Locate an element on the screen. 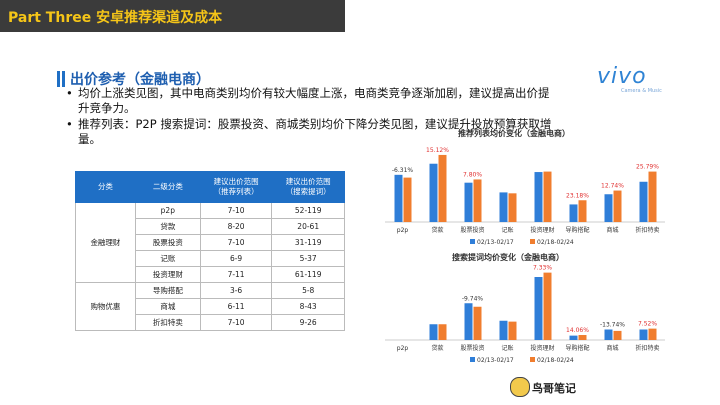 This screenshot has height=405, width=720. table-row: 投资理财 7-11 61-119 is located at coordinates (210, 274).